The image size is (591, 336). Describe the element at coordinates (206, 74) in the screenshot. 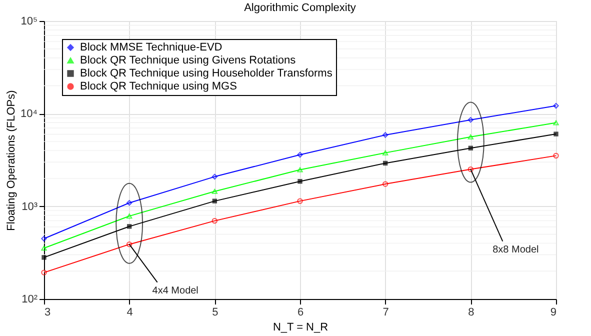

I see `legend-label: Block QR Technique using Householder Transforms` at that location.